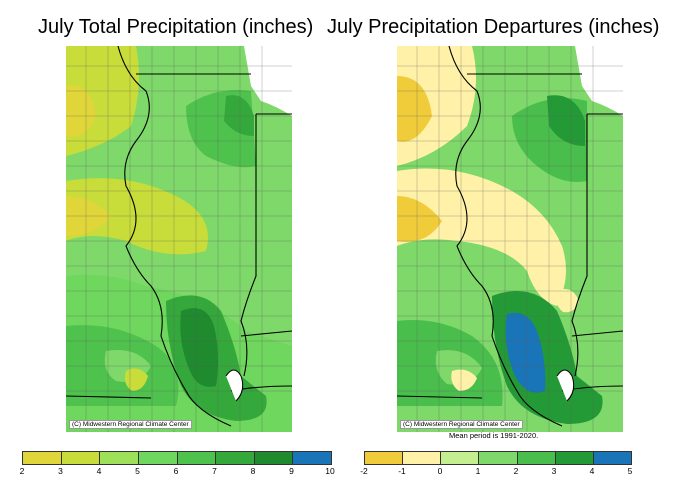 The image size is (675, 496). What do you see at coordinates (493, 27) in the screenshot?
I see `right-map-title: July Precipitation Departures (inches)` at bounding box center [493, 27].